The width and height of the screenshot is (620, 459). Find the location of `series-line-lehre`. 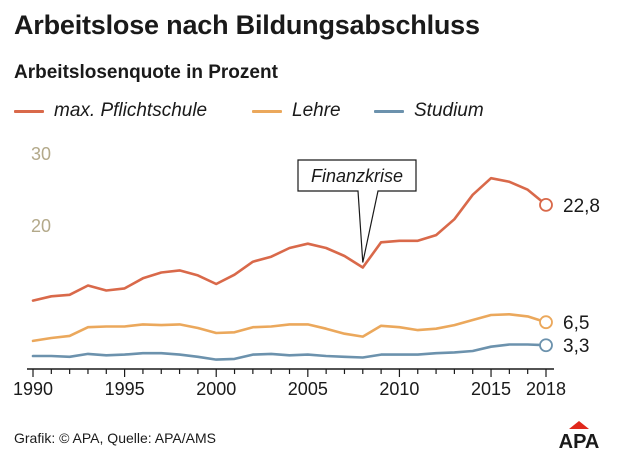

series-line-lehre is located at coordinates (289, 327).